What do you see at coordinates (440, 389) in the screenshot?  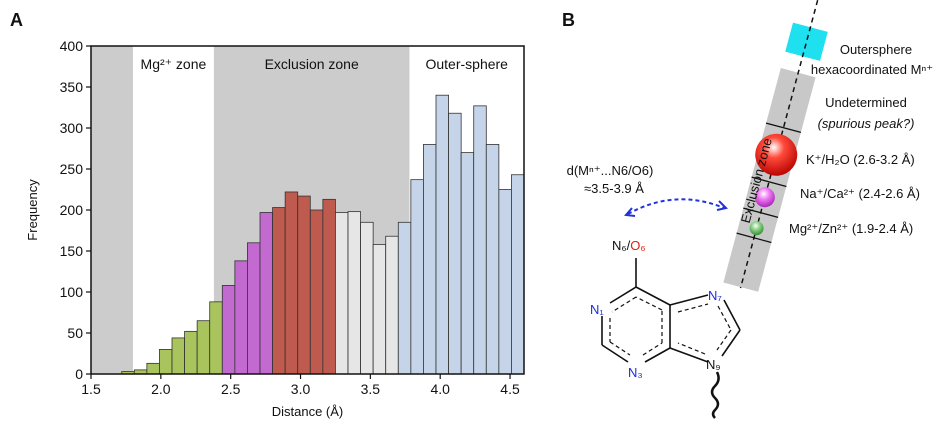 I see `x-tick-label: 4.0` at bounding box center [440, 389].